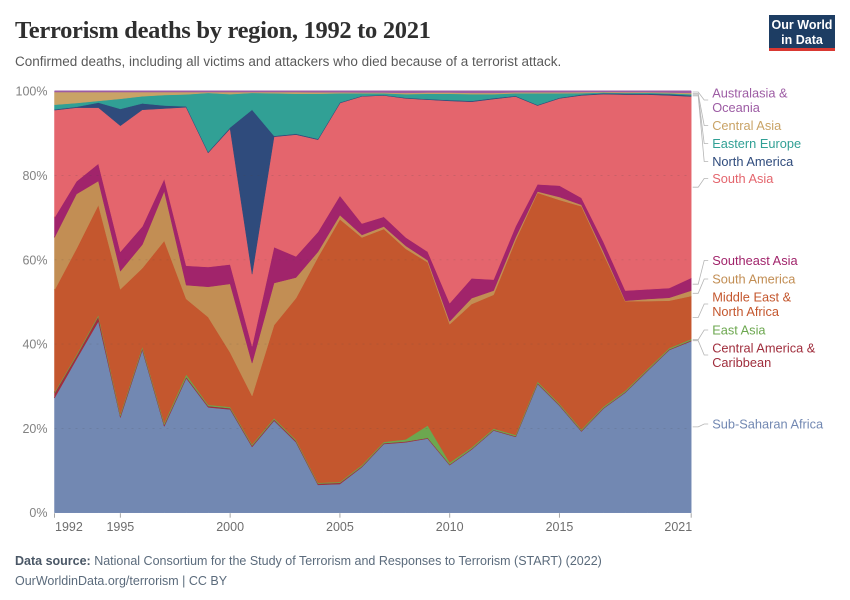  What do you see at coordinates (753, 161) in the screenshot?
I see `legend-label-north-america: North America` at bounding box center [753, 161].